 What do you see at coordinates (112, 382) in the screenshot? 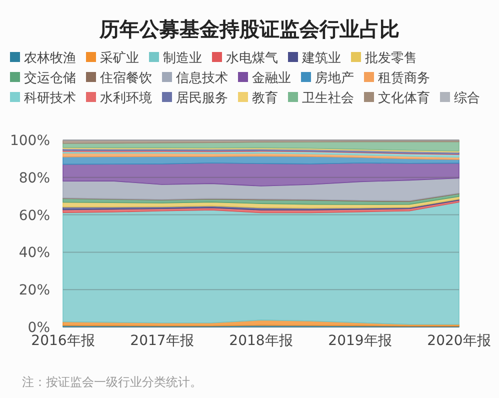
I see `text: 注：按证监会一级行业分类统计。` at bounding box center [112, 382].